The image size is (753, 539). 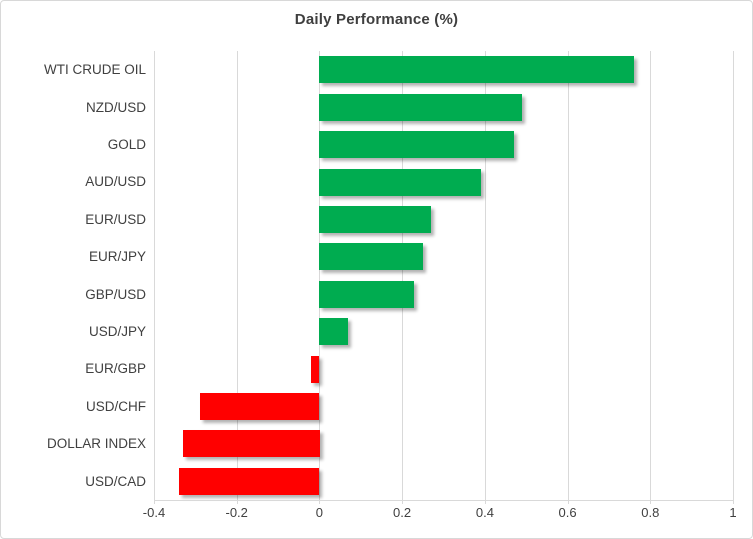 I want to click on x-tick-label: 0.8, so click(x=650, y=512).